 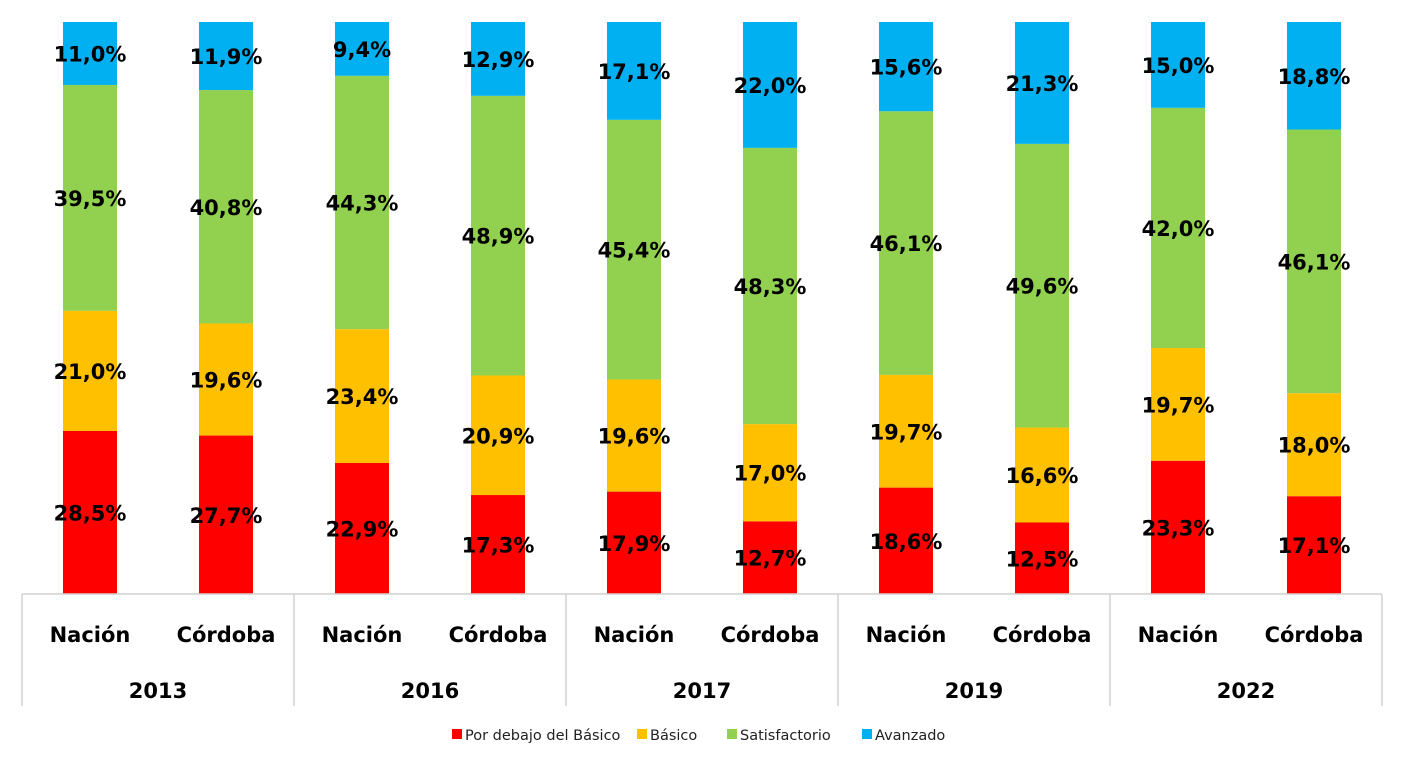 I want to click on data-label: 16,6%, so click(x=1042, y=476).